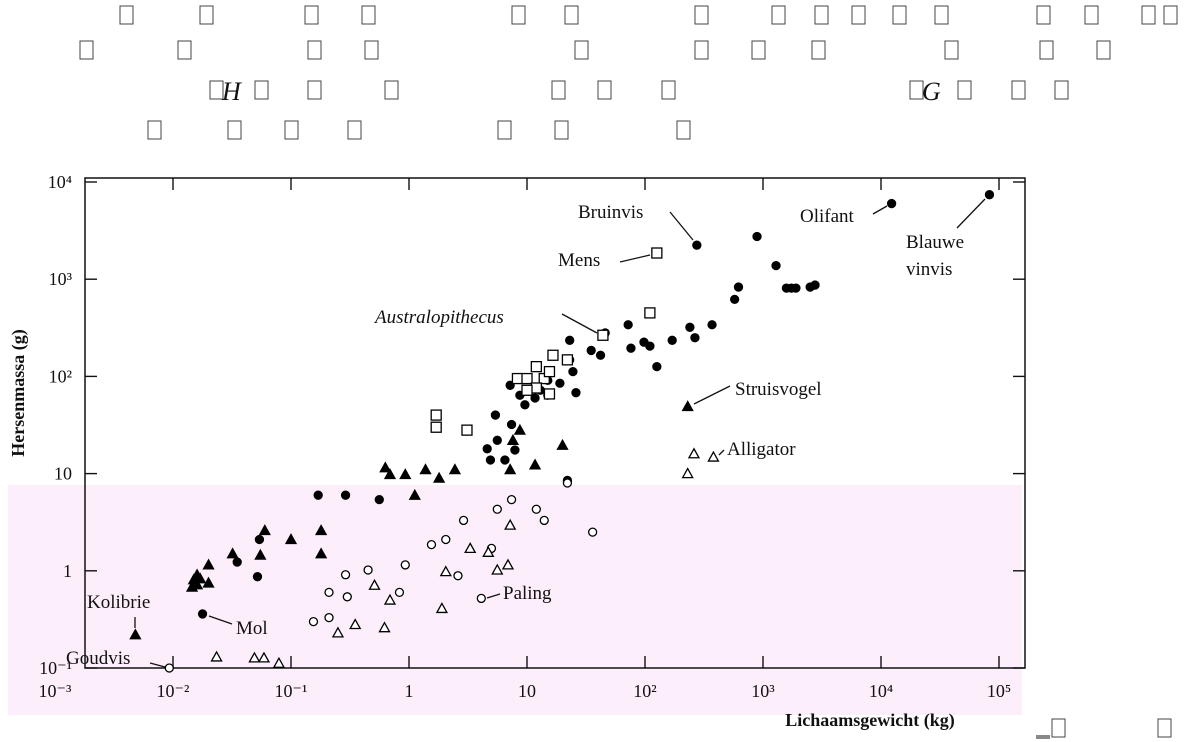 The image size is (1186, 742). I want to click on annotation: Australopithecus, so click(438, 317).